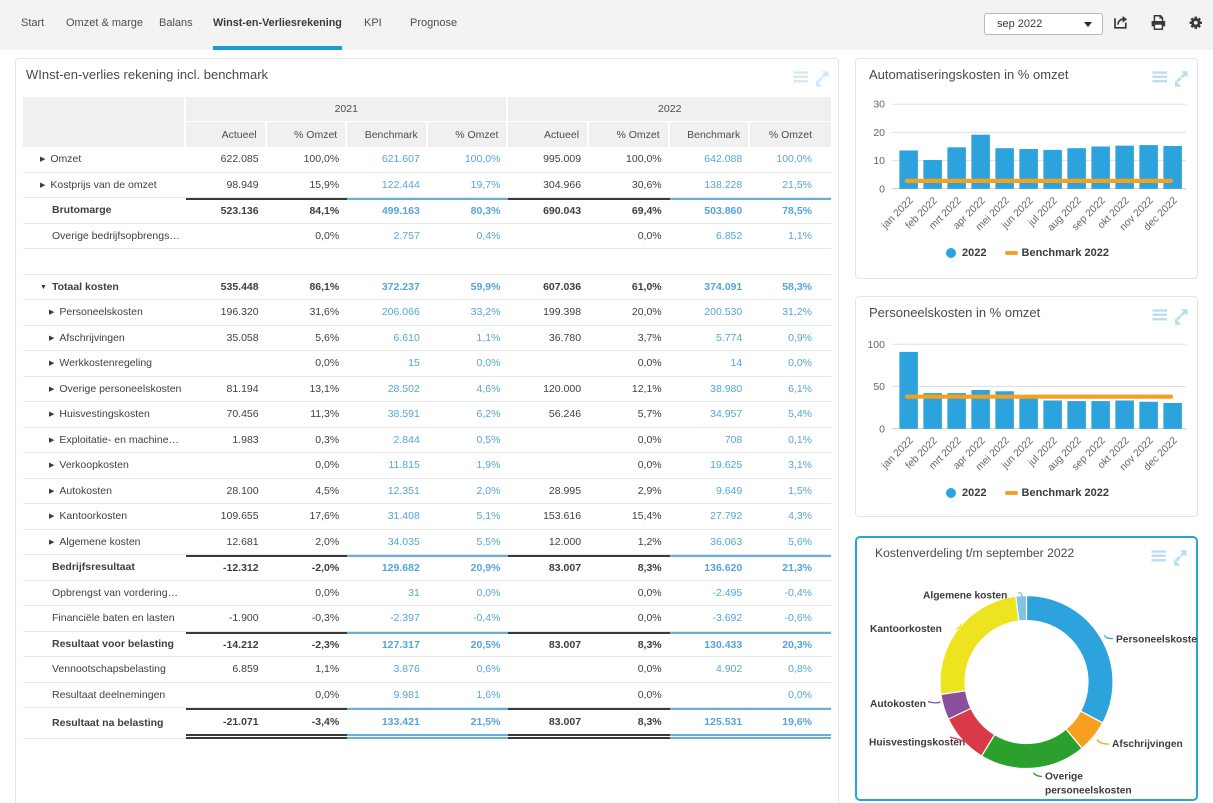 This screenshot has height=803, width=1213. I want to click on svg-text: Algemene kosten, so click(965, 596).